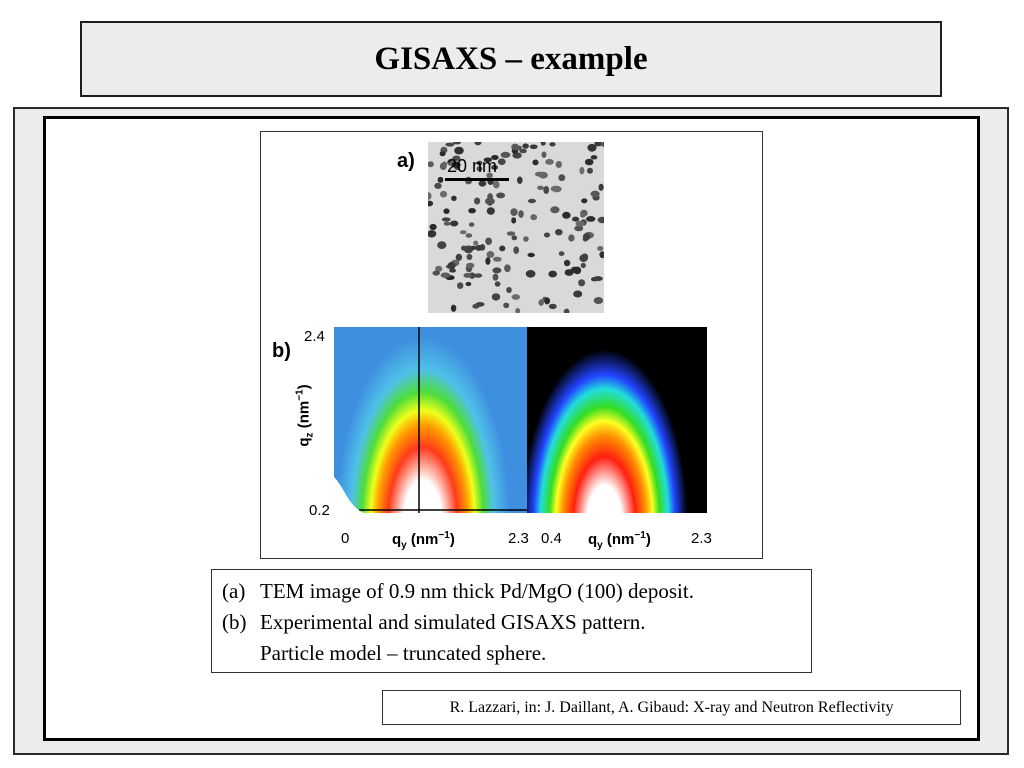 This screenshot has width=1024, height=768. Describe the element at coordinates (551, 538) in the screenshot. I see `x-tick-right-start: 0.4` at that location.